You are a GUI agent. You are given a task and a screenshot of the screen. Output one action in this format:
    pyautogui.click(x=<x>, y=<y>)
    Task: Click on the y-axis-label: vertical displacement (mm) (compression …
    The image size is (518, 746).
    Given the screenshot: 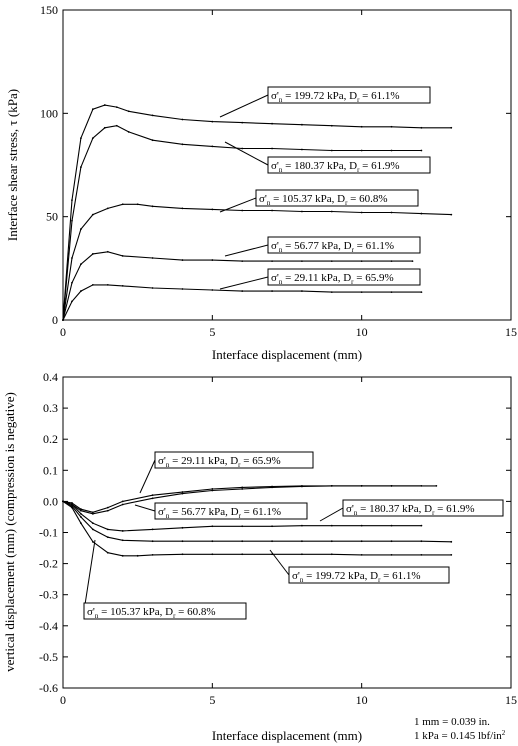 What is the action you would take?
    pyautogui.click(x=9, y=532)
    